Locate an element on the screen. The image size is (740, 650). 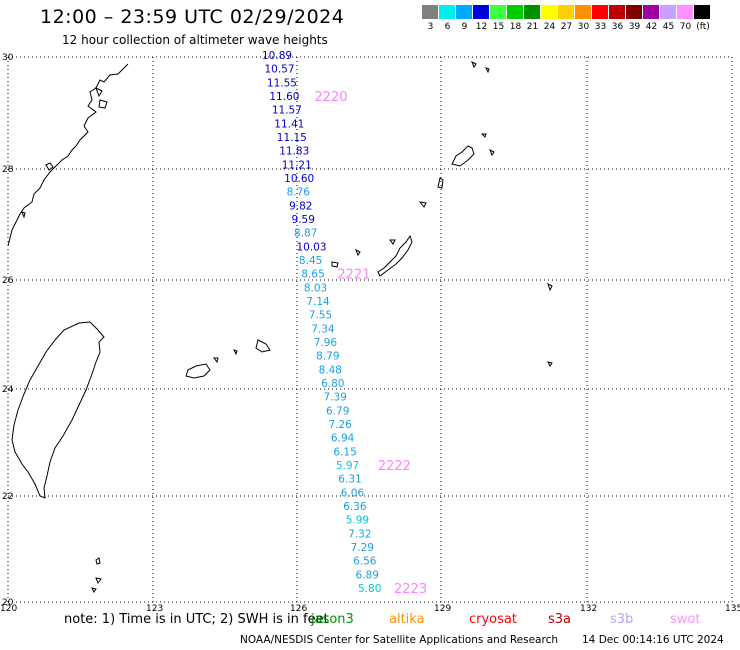
longitude-label: 132 is located at coordinates (588, 609).